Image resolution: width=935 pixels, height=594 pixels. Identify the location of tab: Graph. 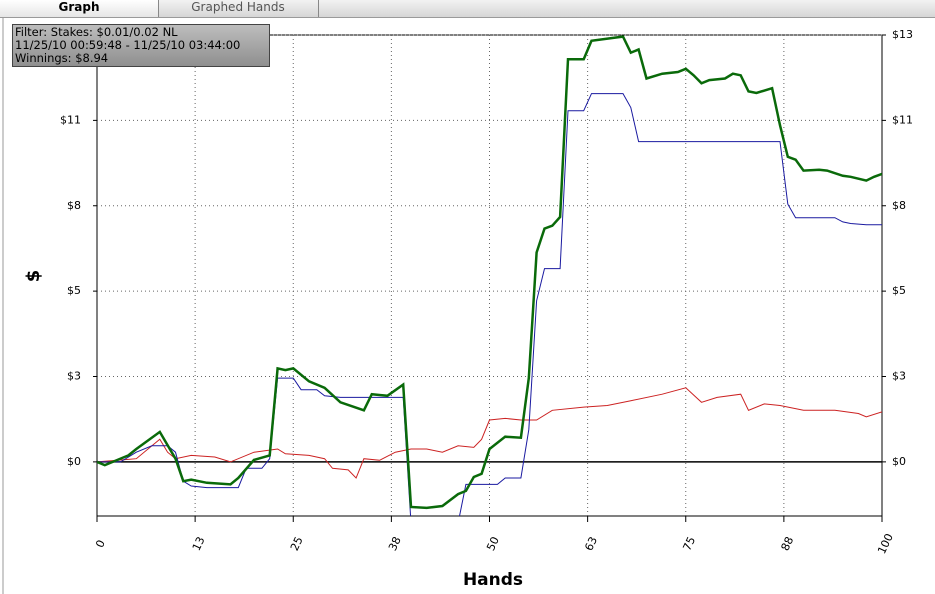
(79, 8).